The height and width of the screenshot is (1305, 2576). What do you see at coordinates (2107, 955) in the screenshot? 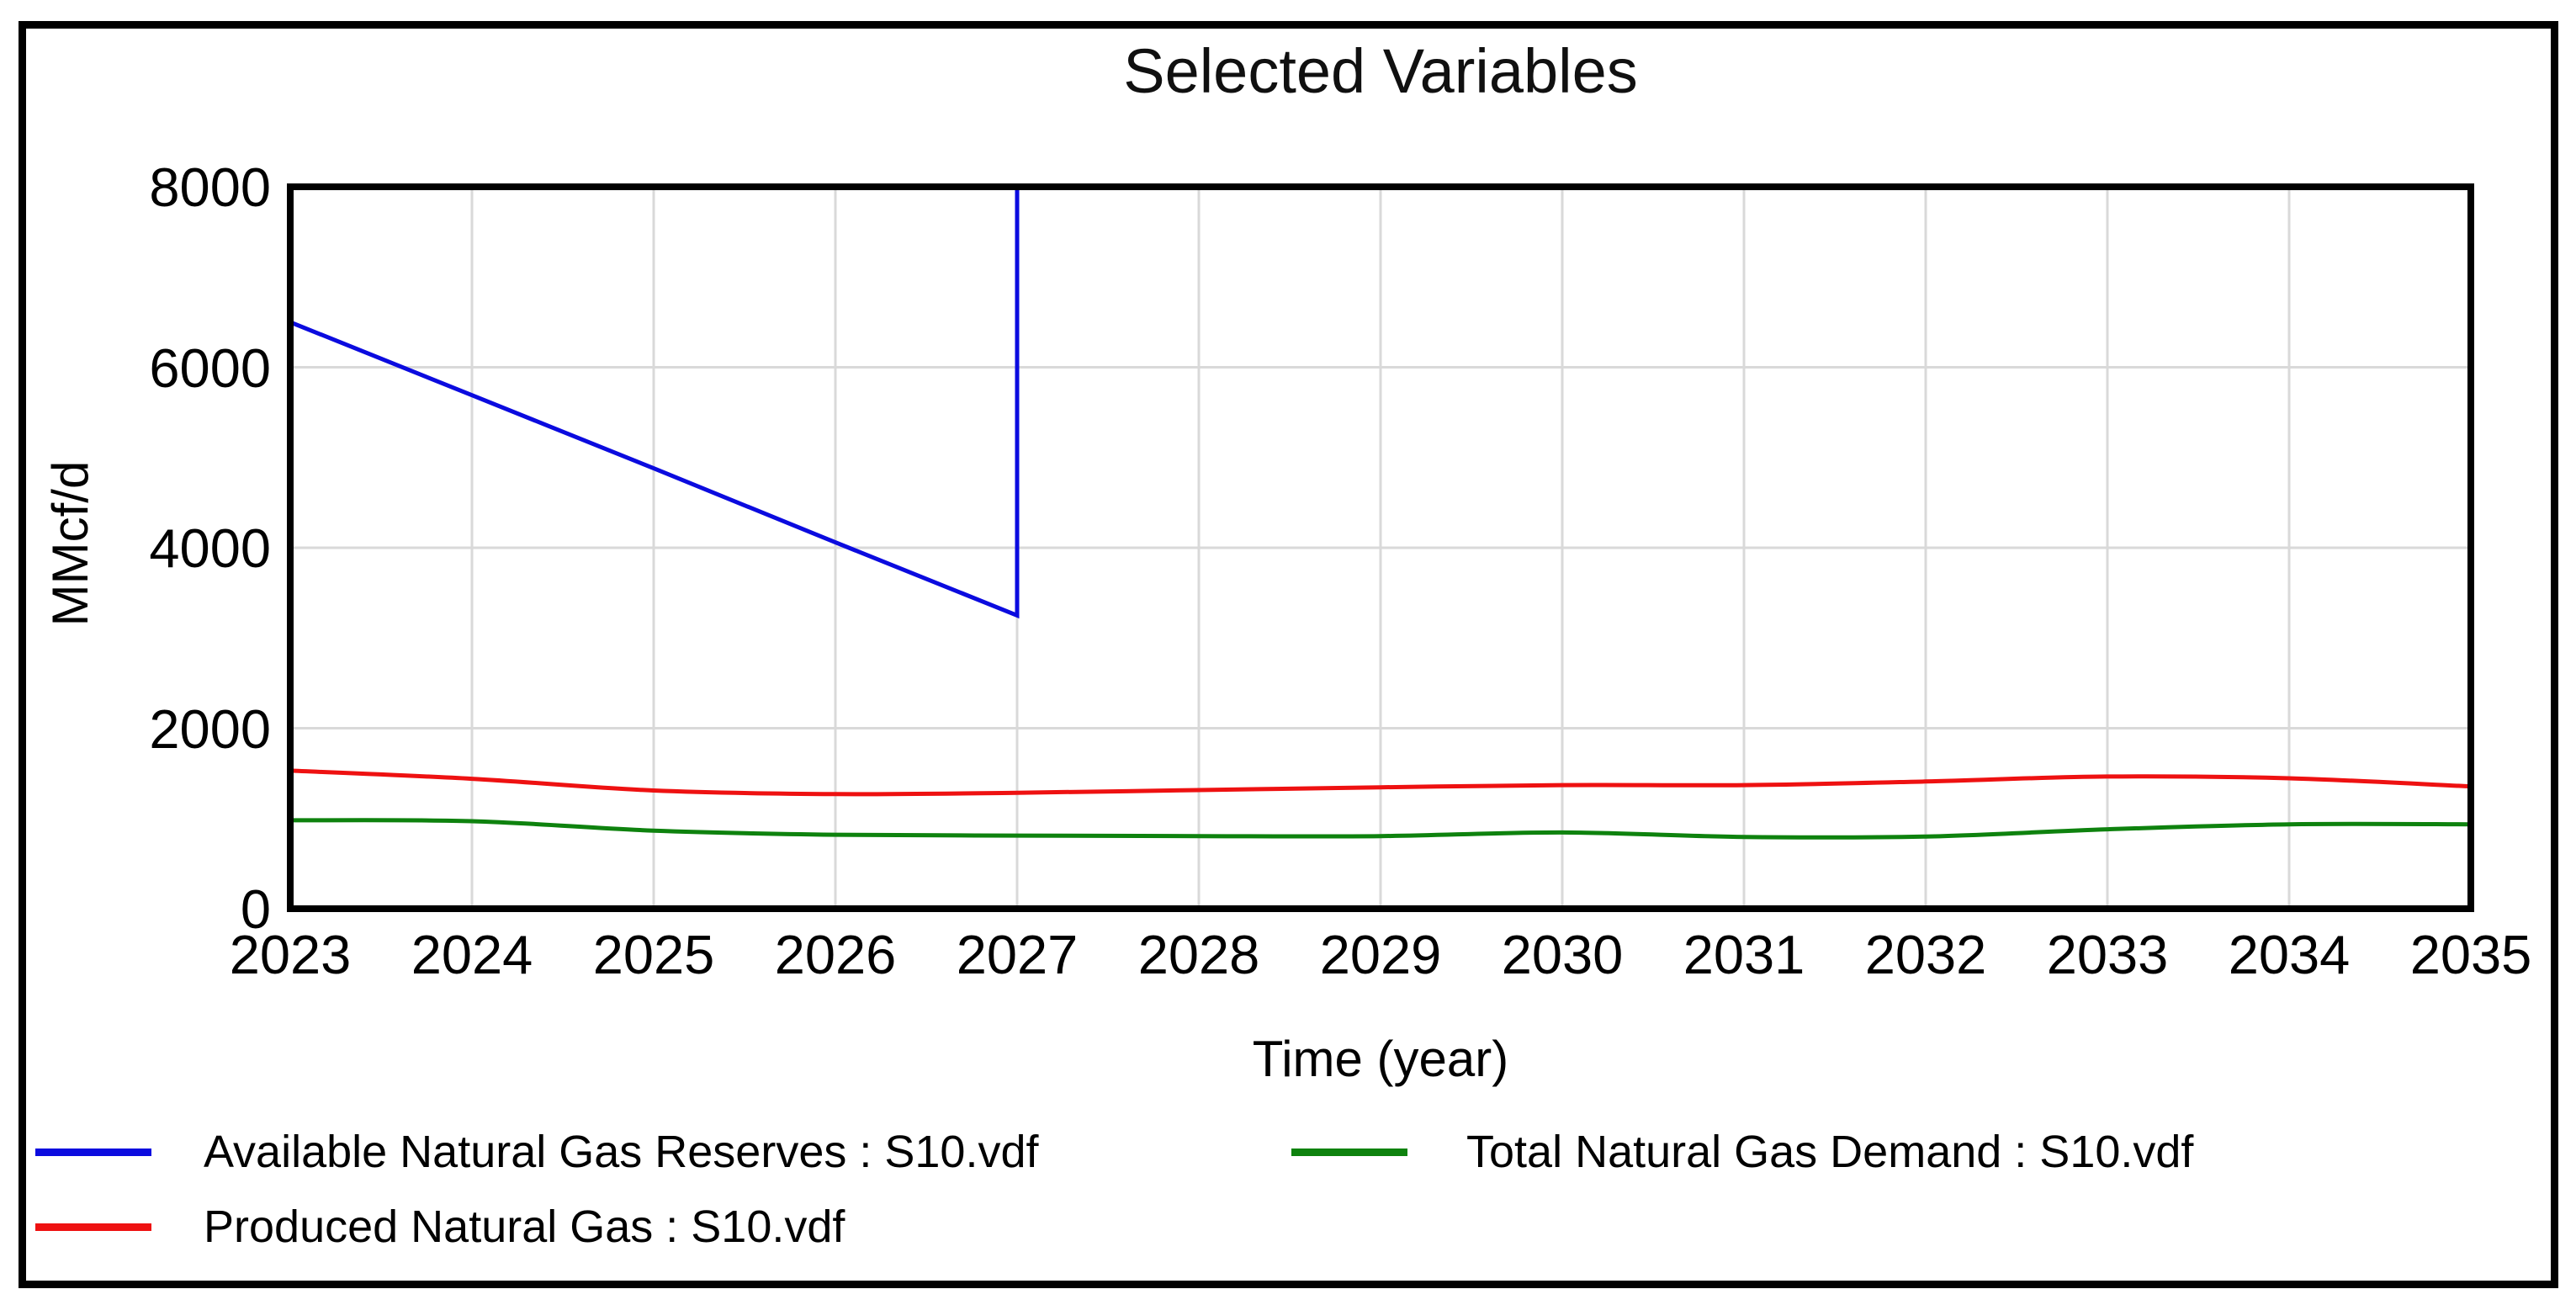
I see `x-tick-label: 2033` at bounding box center [2107, 955].